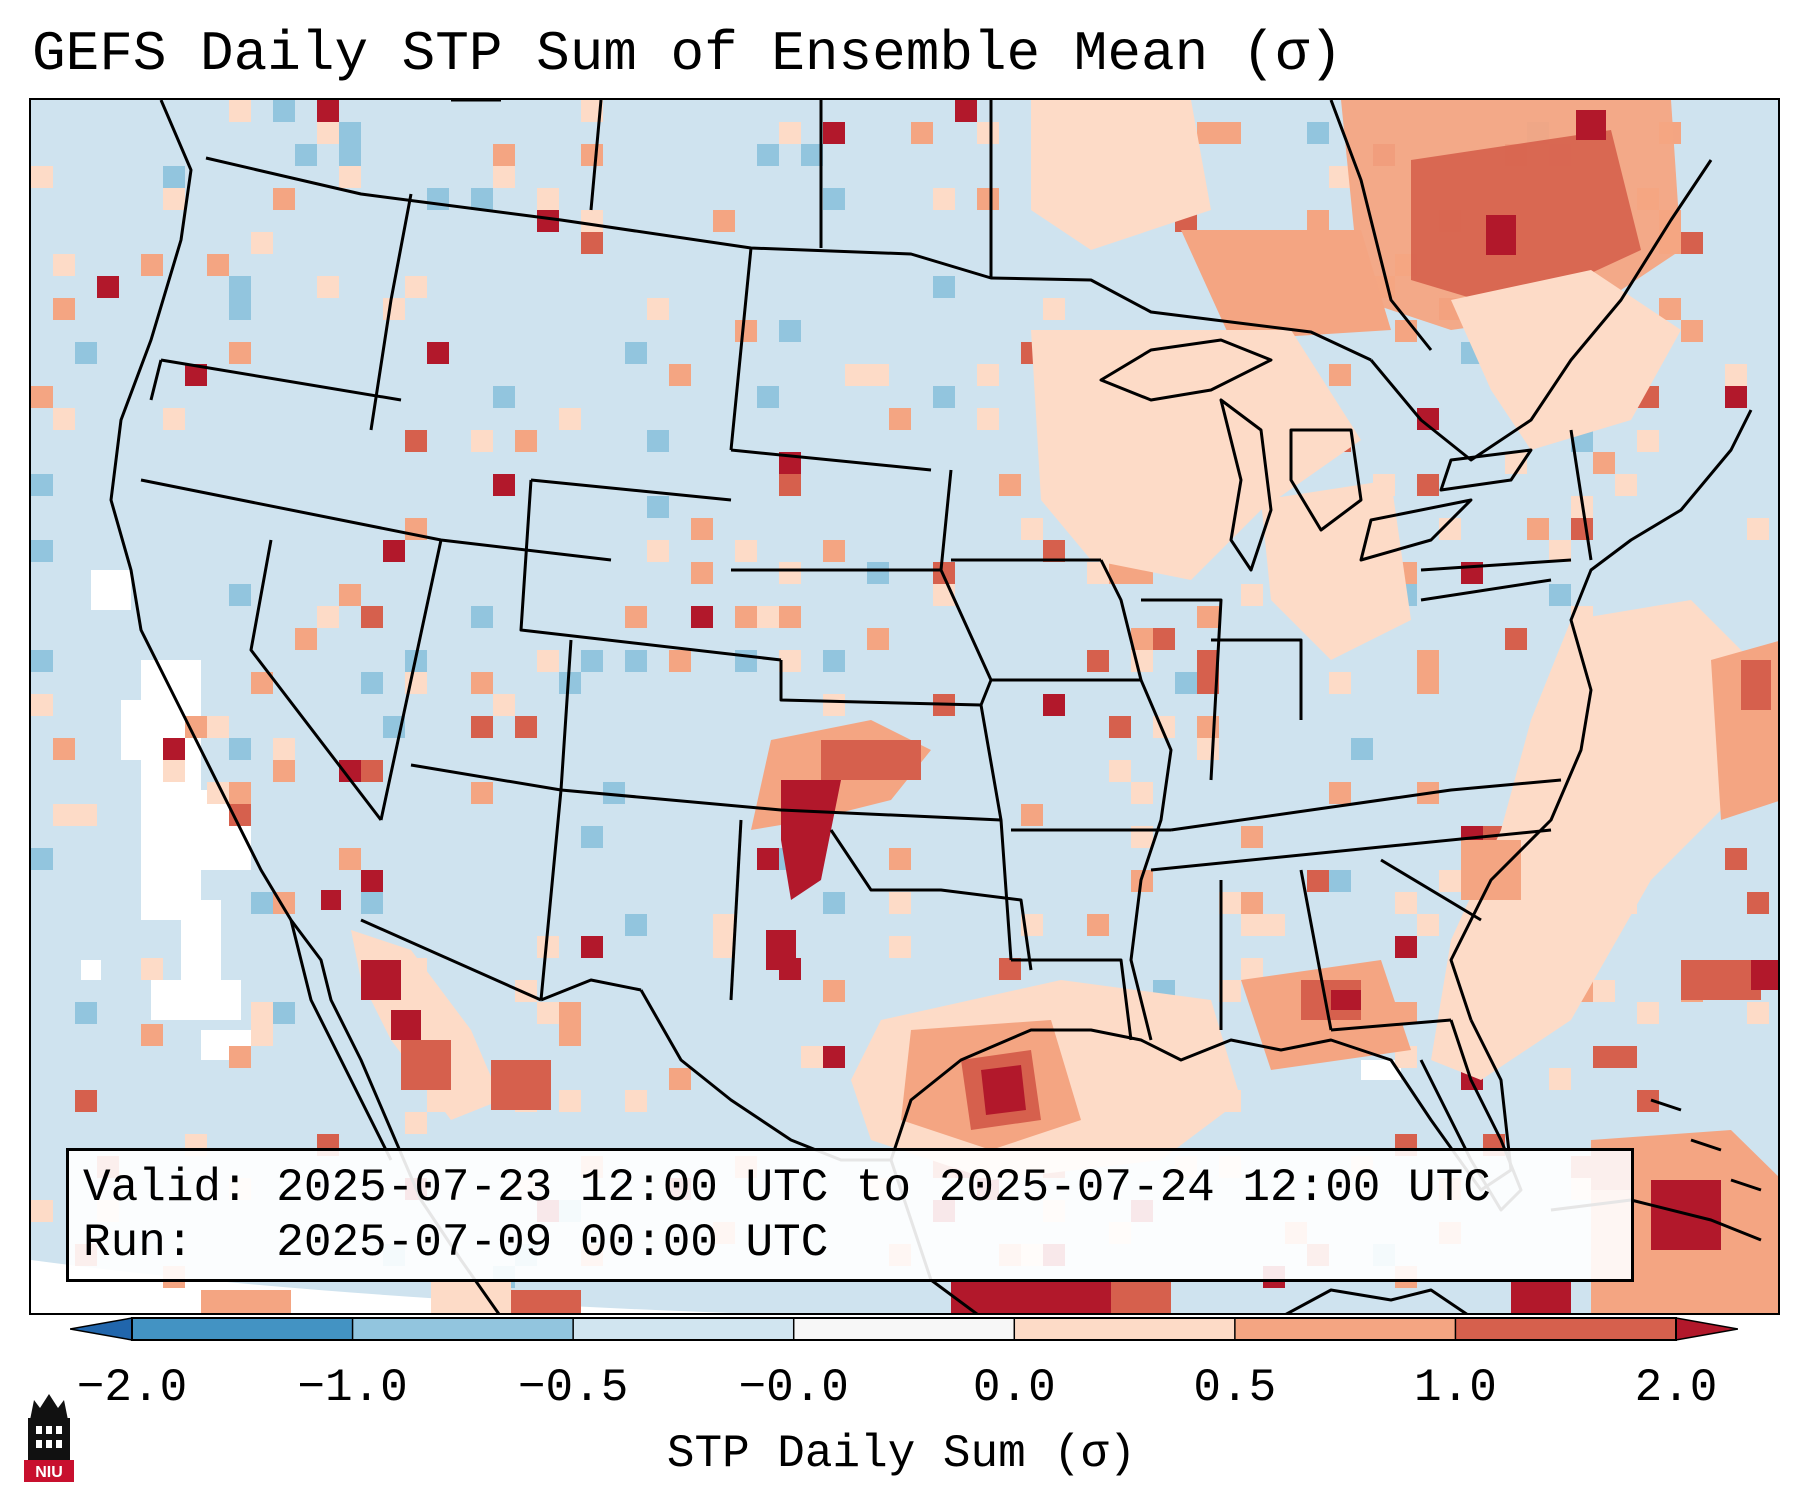 The width and height of the screenshot is (1803, 1506). I want to click on colorbar-tick-label: −1.0, so click(352, 1388).